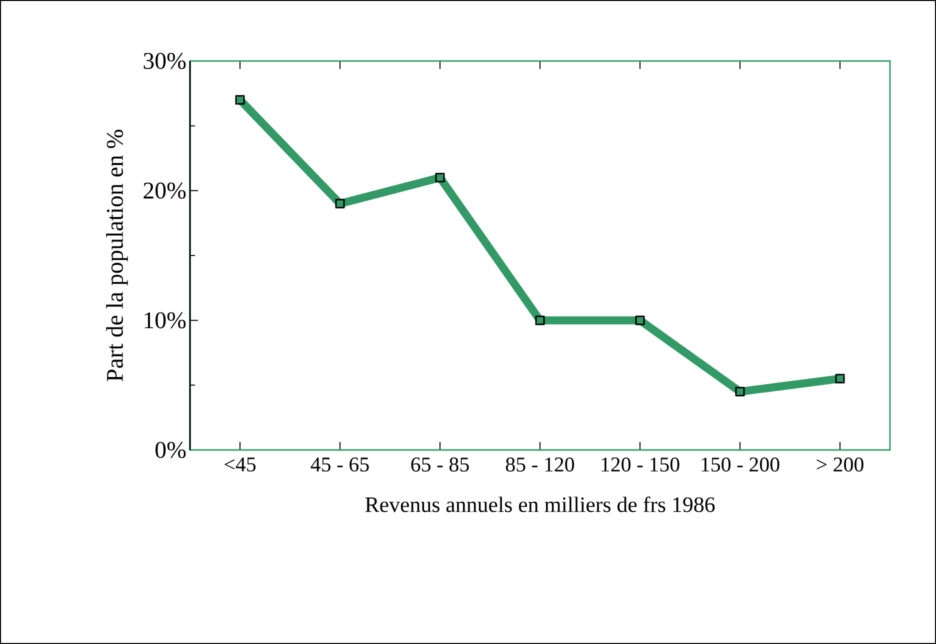 The height and width of the screenshot is (644, 936). I want to click on x-tick-label: 120 - 150, so click(641, 465).